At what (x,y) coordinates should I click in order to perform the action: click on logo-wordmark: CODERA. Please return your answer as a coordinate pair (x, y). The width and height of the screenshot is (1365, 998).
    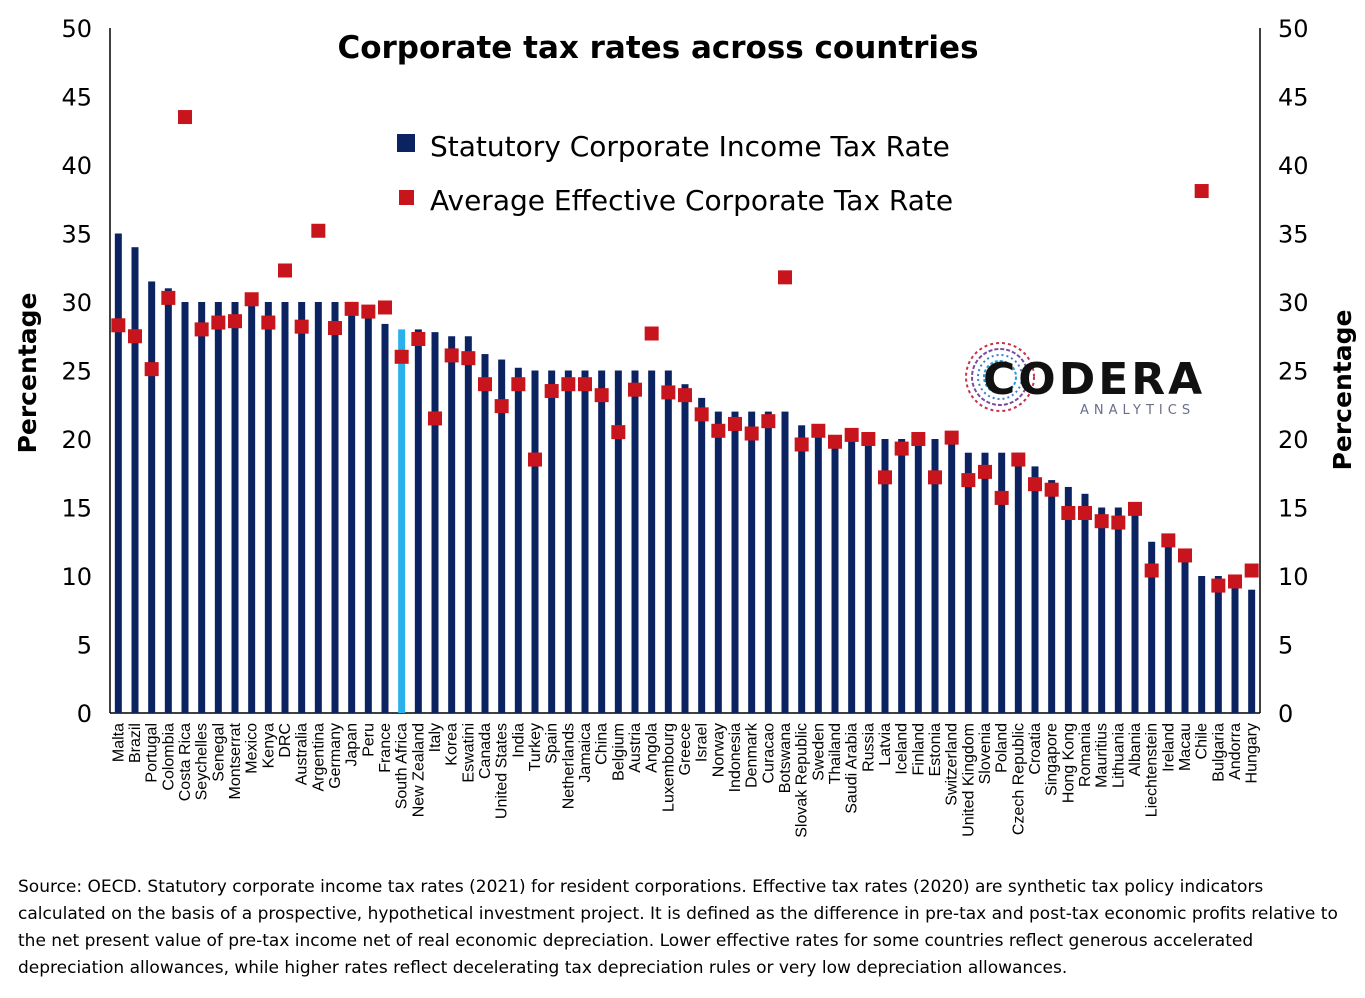
    Looking at the image, I should click on (1094, 379).